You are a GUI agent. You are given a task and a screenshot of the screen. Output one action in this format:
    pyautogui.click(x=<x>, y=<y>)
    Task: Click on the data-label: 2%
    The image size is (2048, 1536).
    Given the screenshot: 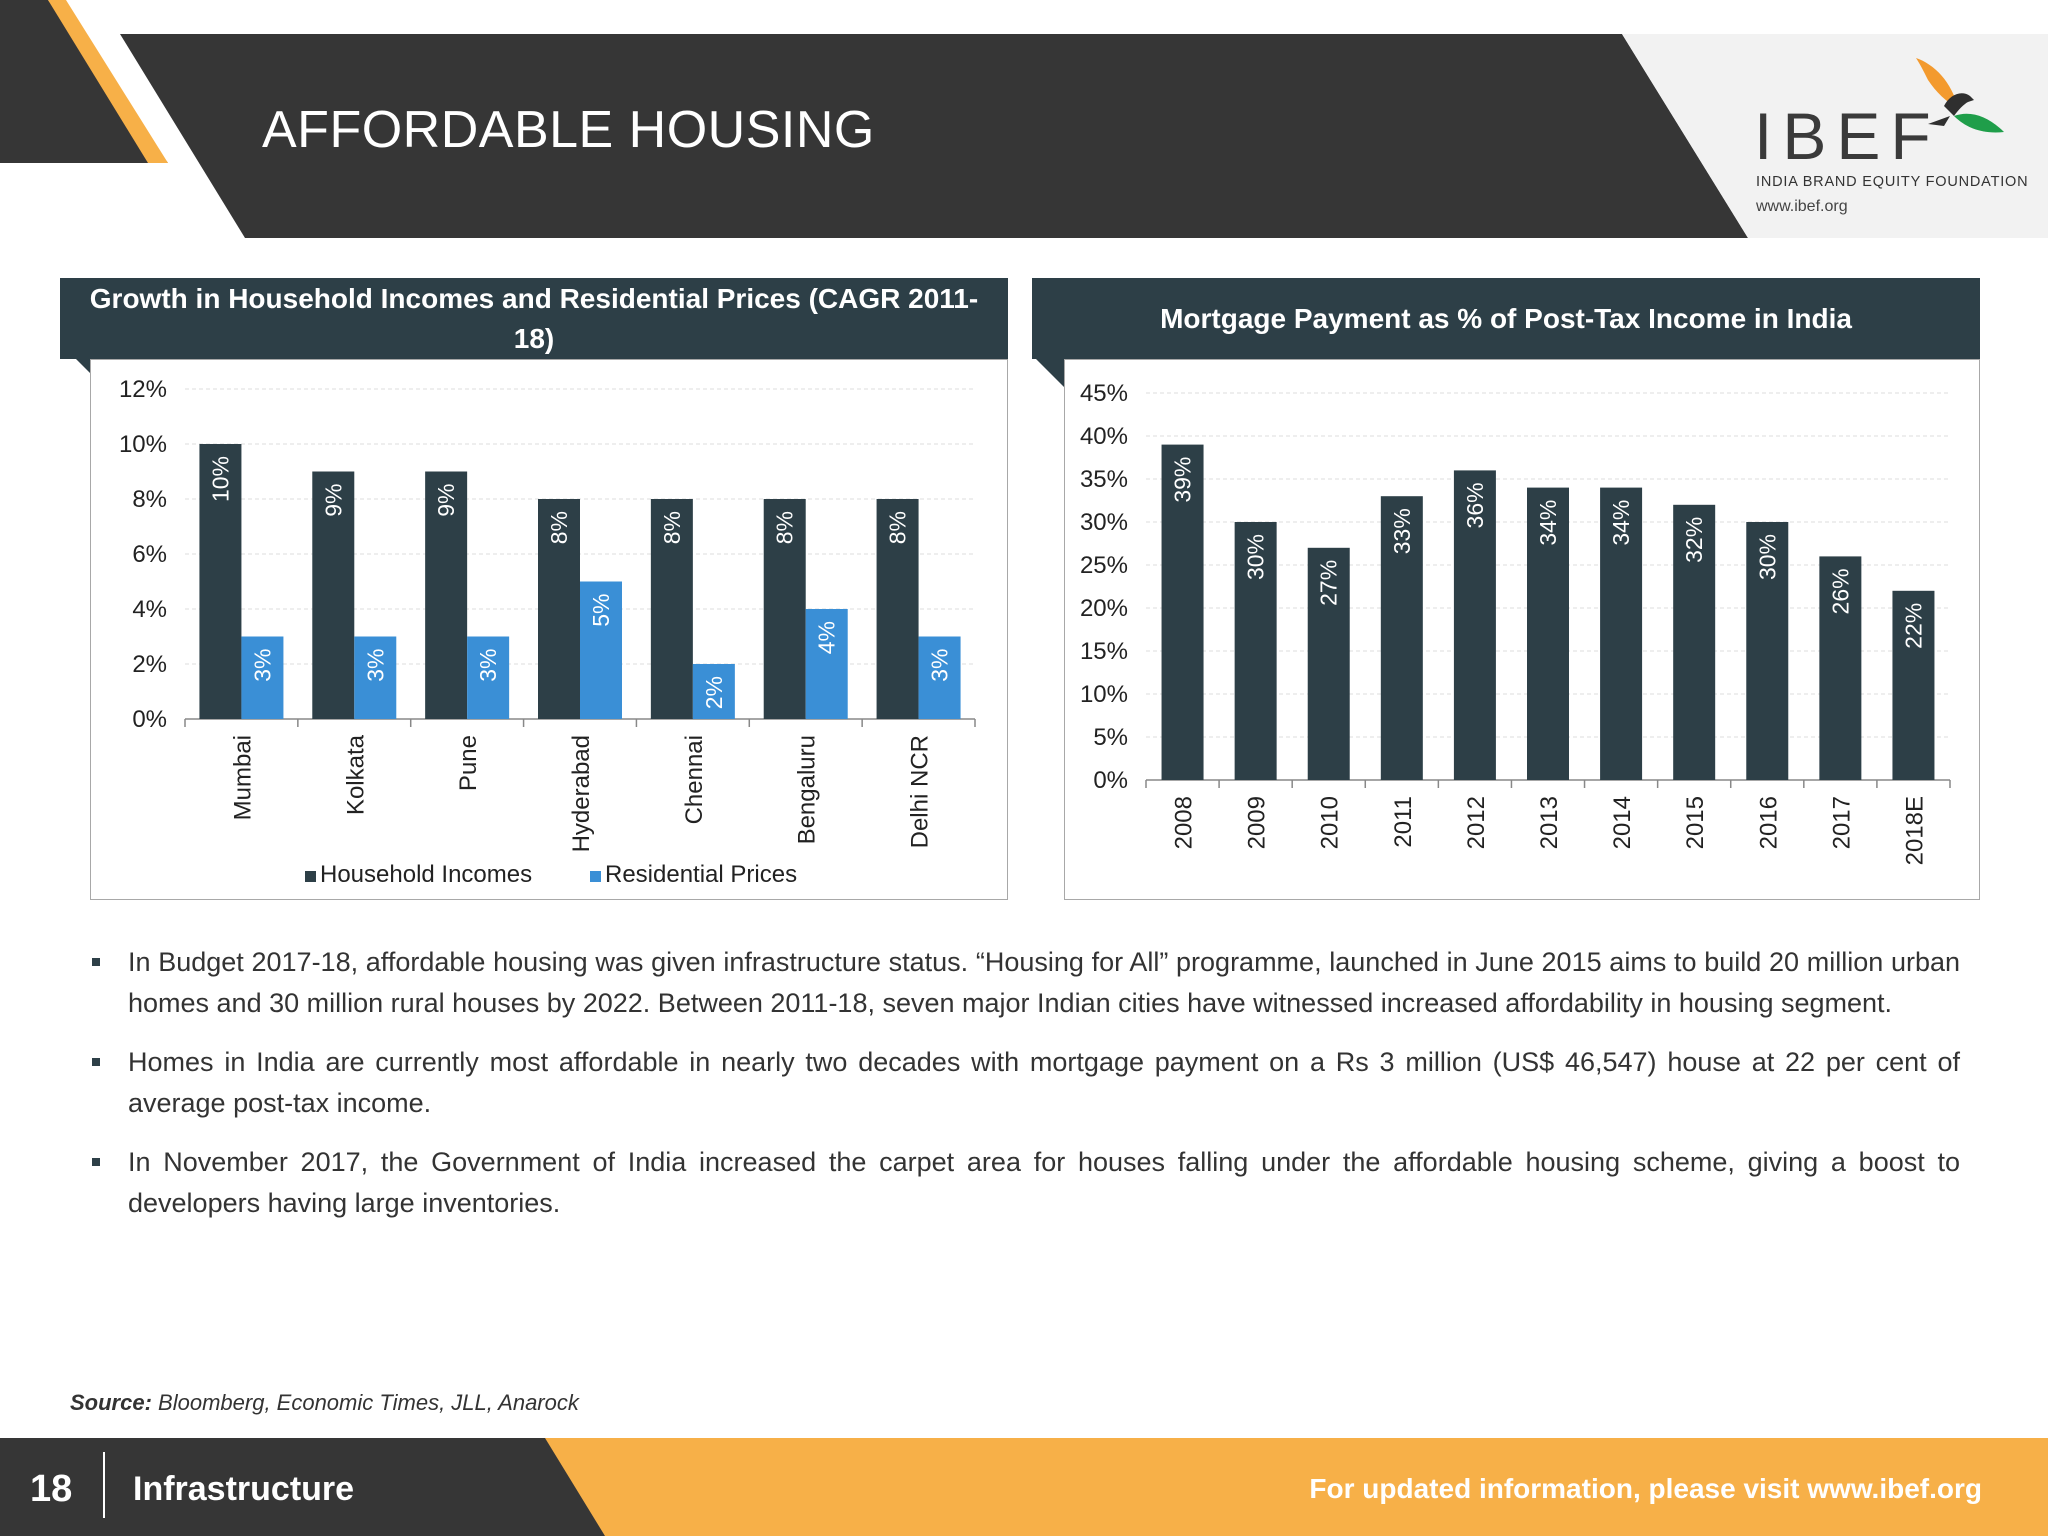 What is the action you would take?
    pyautogui.click(x=714, y=692)
    